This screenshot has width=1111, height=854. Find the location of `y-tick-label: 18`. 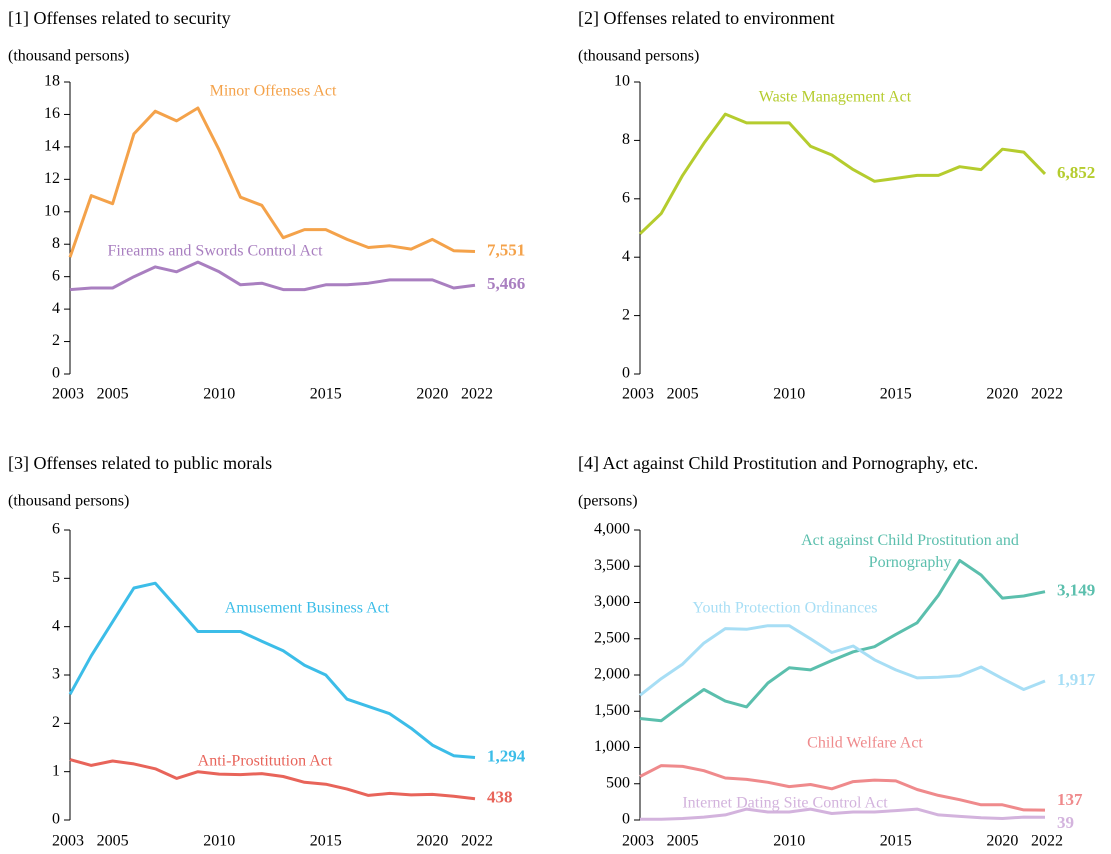

y-tick-label: 18 is located at coordinates (52, 81).